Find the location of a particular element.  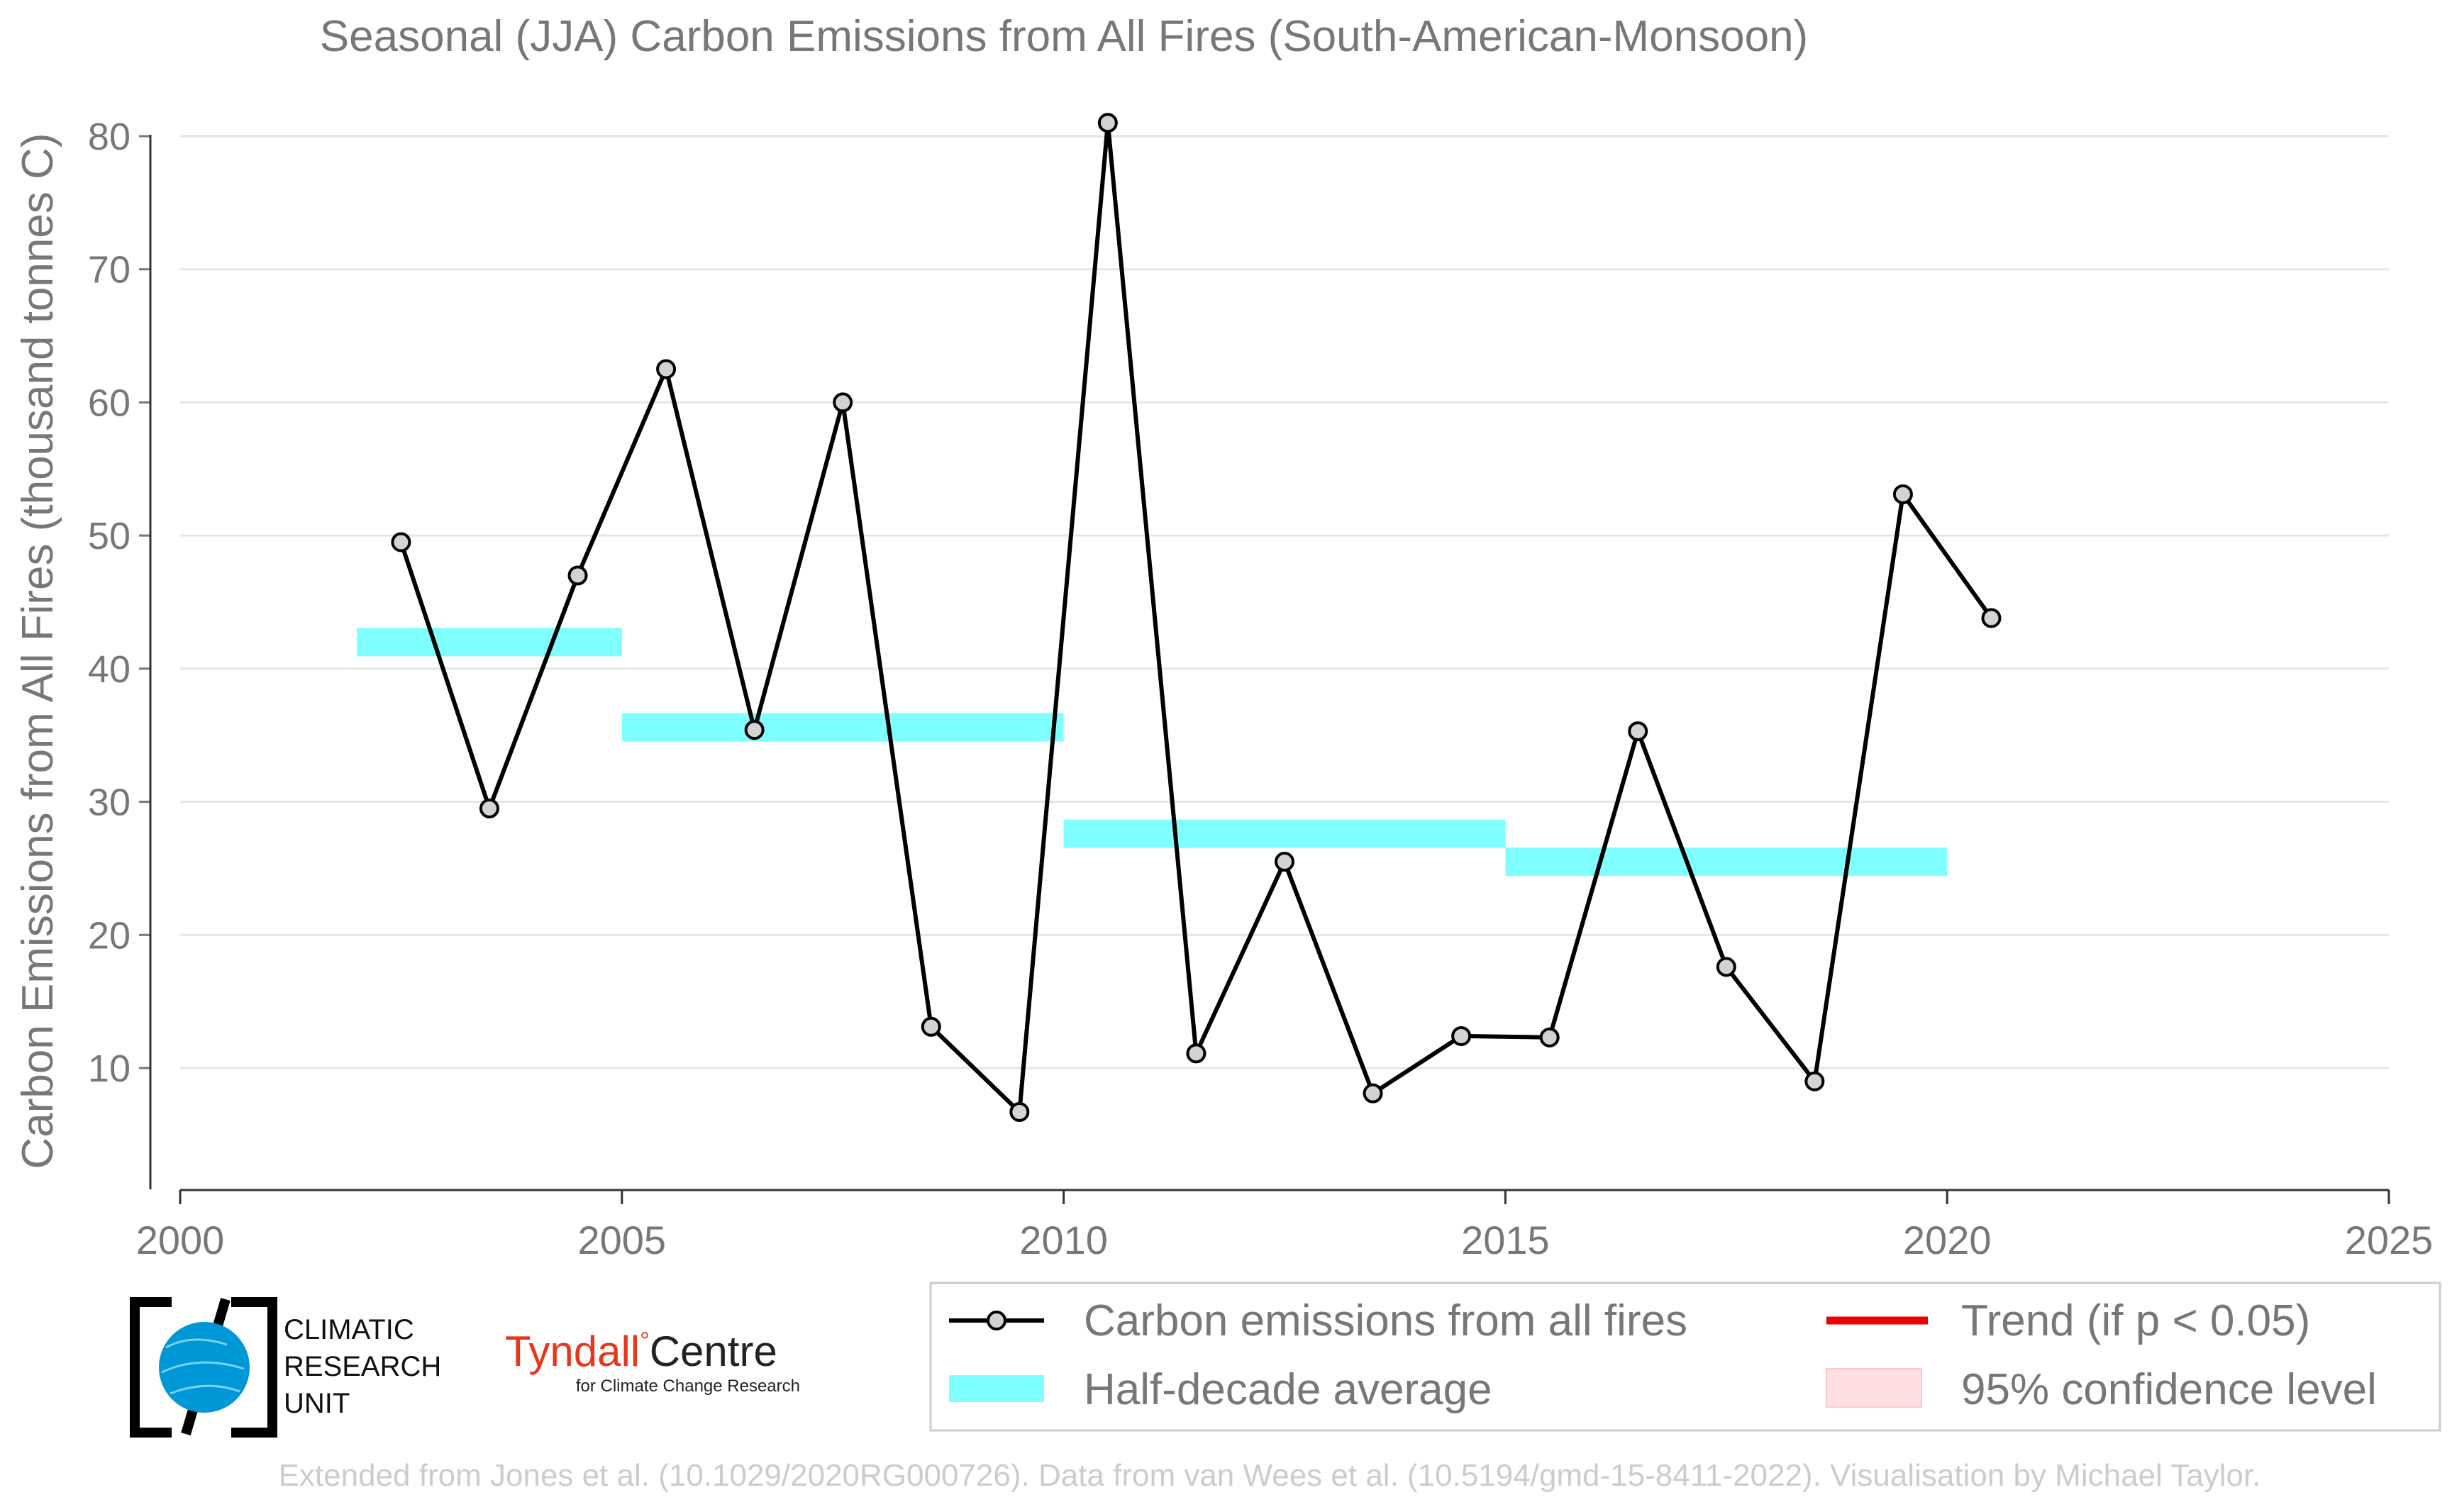

y-tick-label-20: 20 is located at coordinates (109, 935).